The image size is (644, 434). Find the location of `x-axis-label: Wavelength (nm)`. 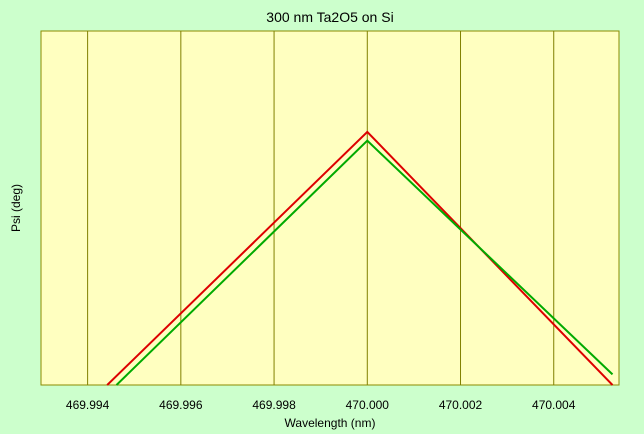

x-axis-label: Wavelength (nm) is located at coordinates (330, 423).